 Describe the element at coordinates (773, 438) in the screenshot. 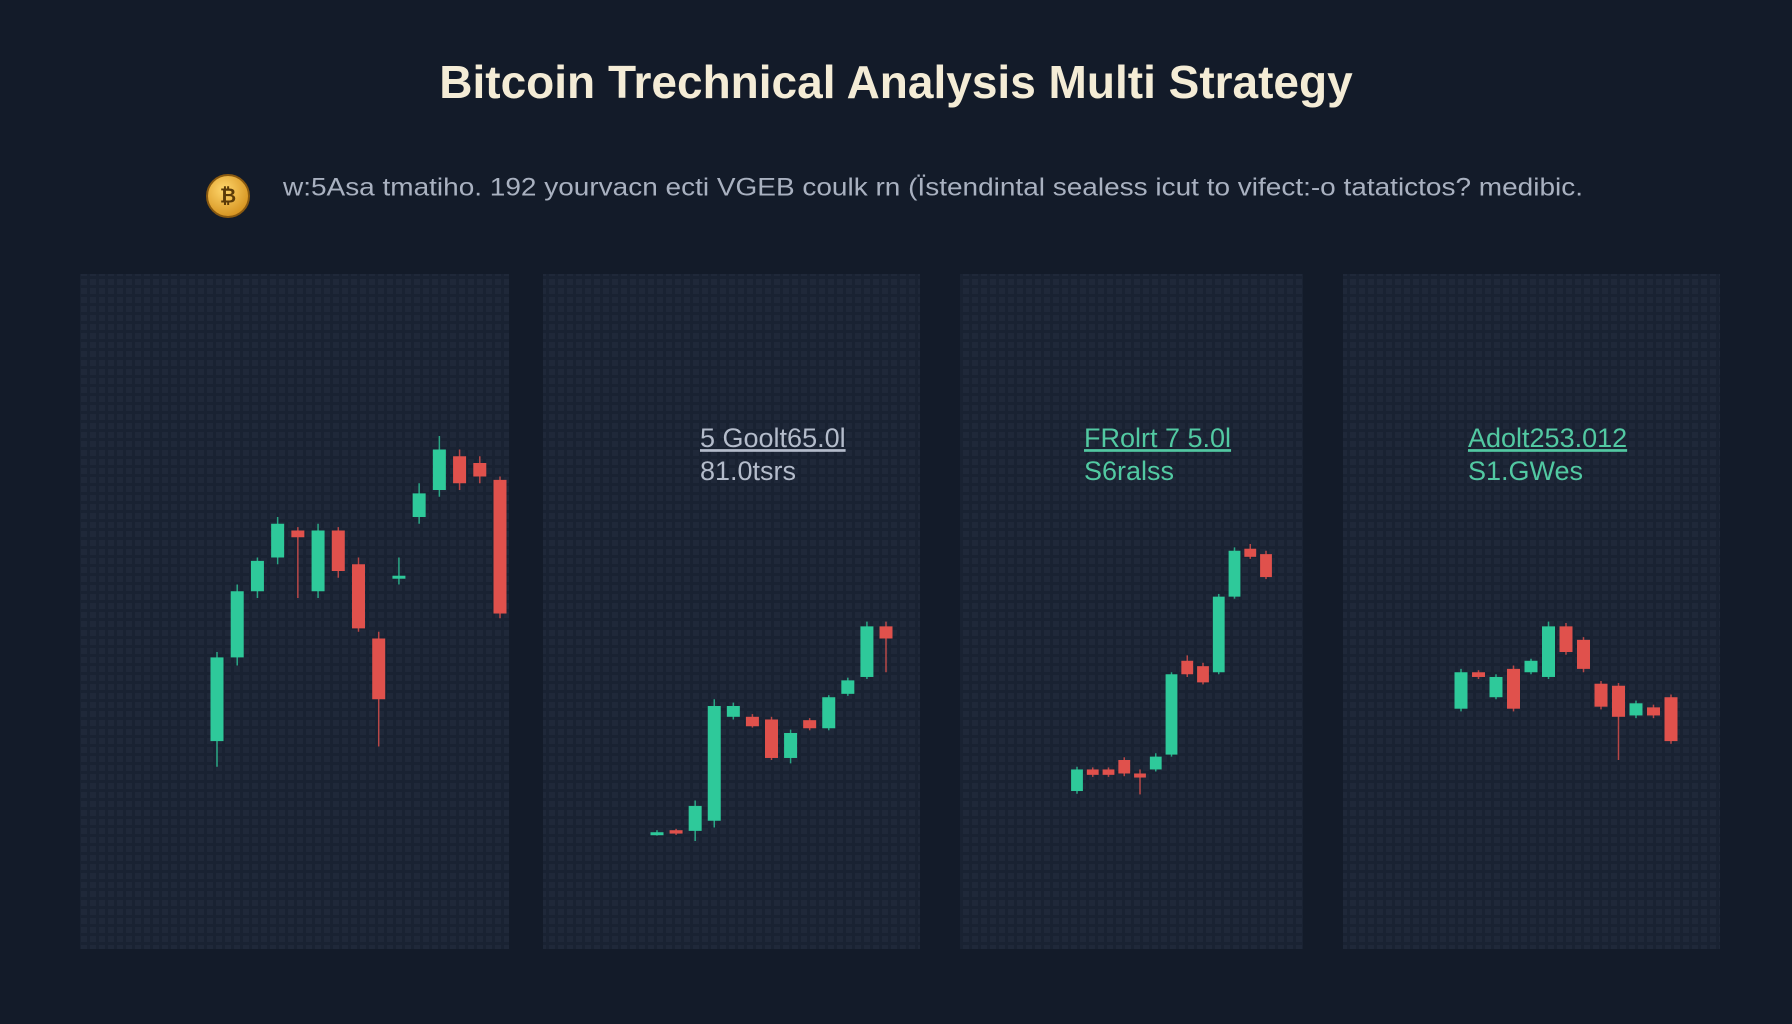

I see `panel-label: 5 Goolt65.0l` at that location.